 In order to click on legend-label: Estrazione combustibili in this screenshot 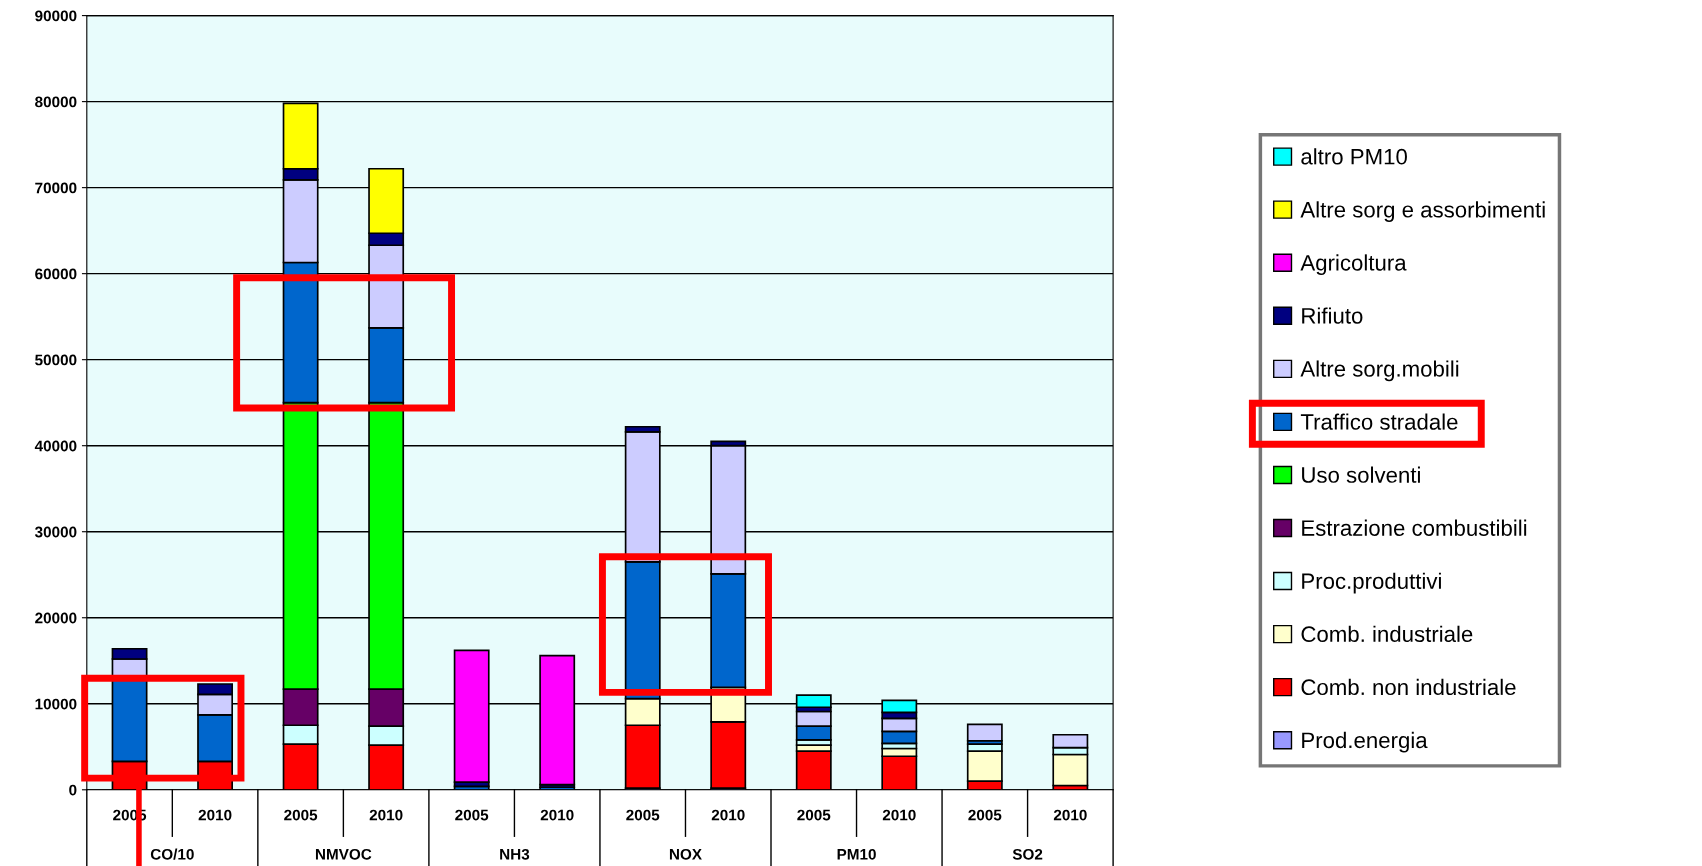, I will do `click(1414, 527)`.